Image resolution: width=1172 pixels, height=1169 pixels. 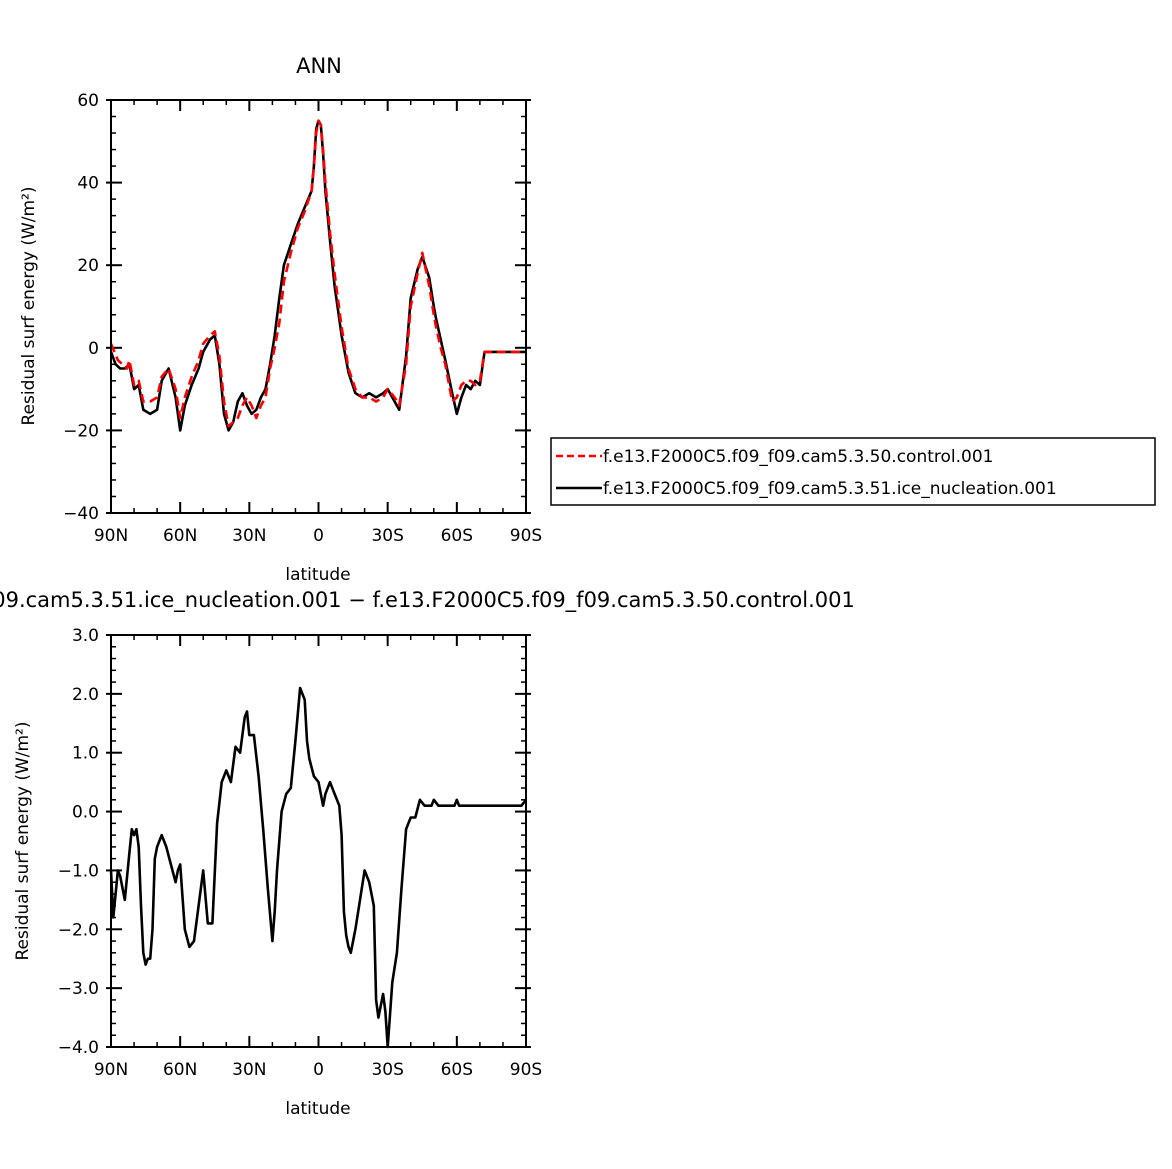 I want to click on y-tick-label: 60, so click(x=88, y=101).